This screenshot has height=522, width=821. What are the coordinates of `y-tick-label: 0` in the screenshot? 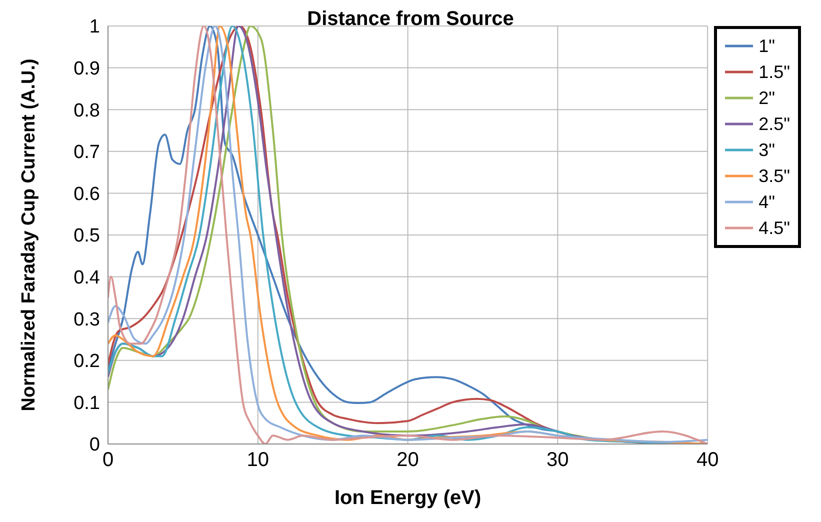 It's located at (94, 445).